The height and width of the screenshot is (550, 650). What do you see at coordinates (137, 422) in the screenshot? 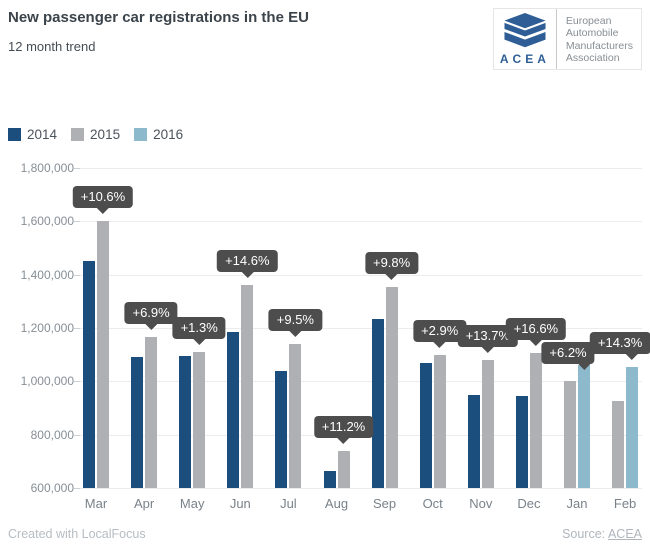
I see `bar-2014-apr` at bounding box center [137, 422].